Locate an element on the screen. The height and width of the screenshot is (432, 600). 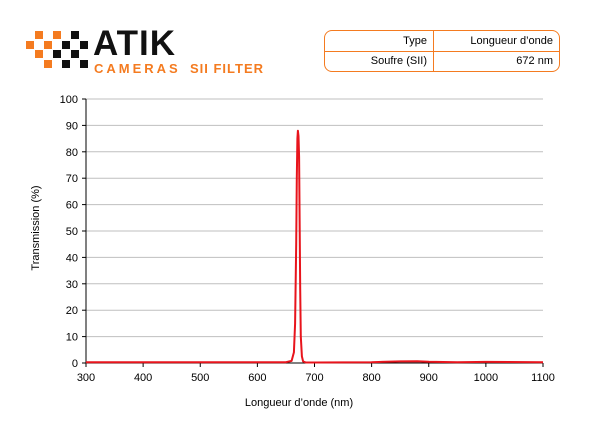
y-tick-label: 70 is located at coordinates (72, 179).